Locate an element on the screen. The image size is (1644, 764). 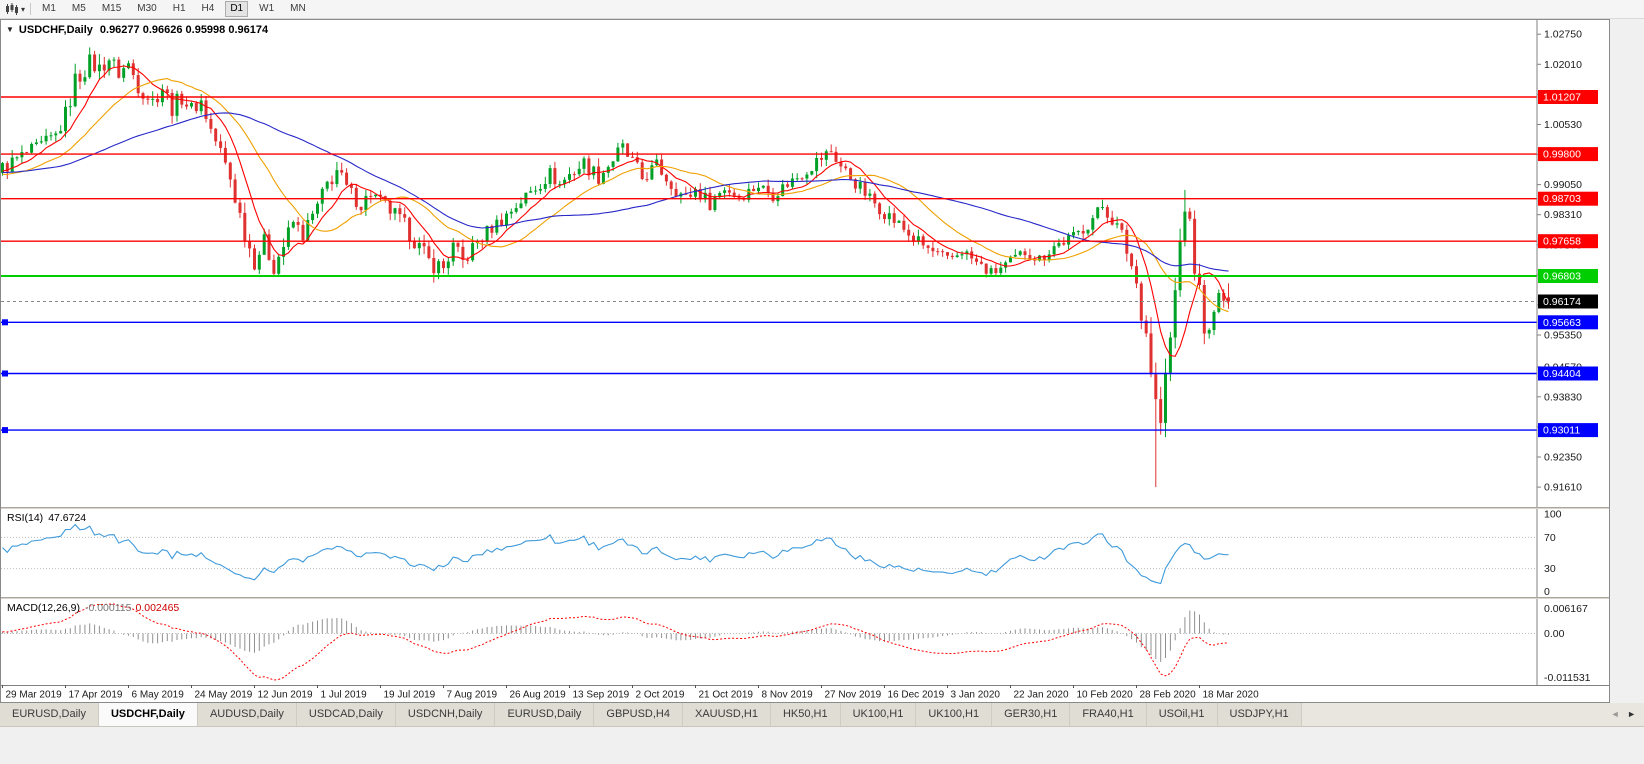
svg-text: 0.94404 is located at coordinates (1562, 374).